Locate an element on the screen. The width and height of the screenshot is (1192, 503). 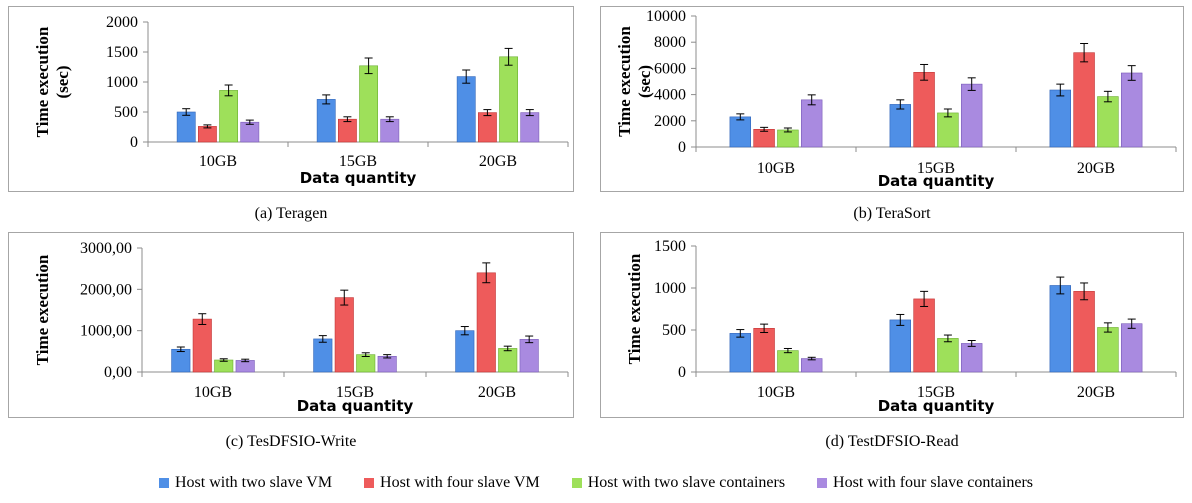
caption-dfsio-read: (d) TestDFSIO-Read is located at coordinates (892, 441).